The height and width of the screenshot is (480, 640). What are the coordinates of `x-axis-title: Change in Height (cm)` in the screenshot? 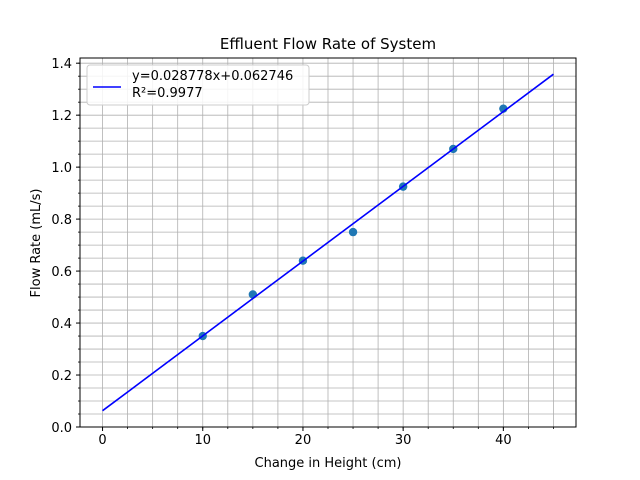 It's located at (328, 463).